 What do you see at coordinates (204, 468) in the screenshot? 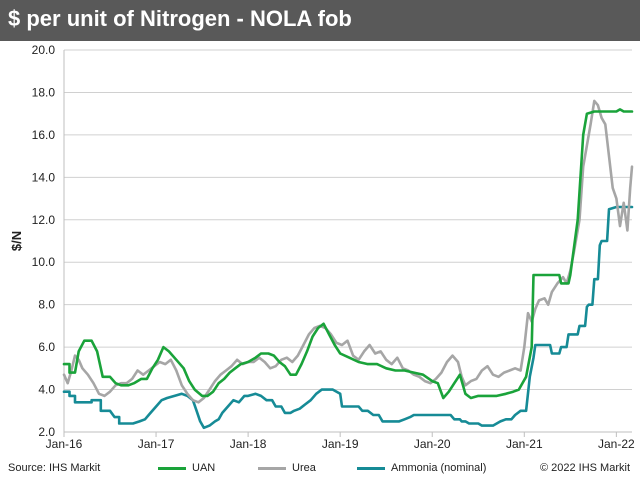
I see `legend-label-uan: UAN` at bounding box center [204, 468].